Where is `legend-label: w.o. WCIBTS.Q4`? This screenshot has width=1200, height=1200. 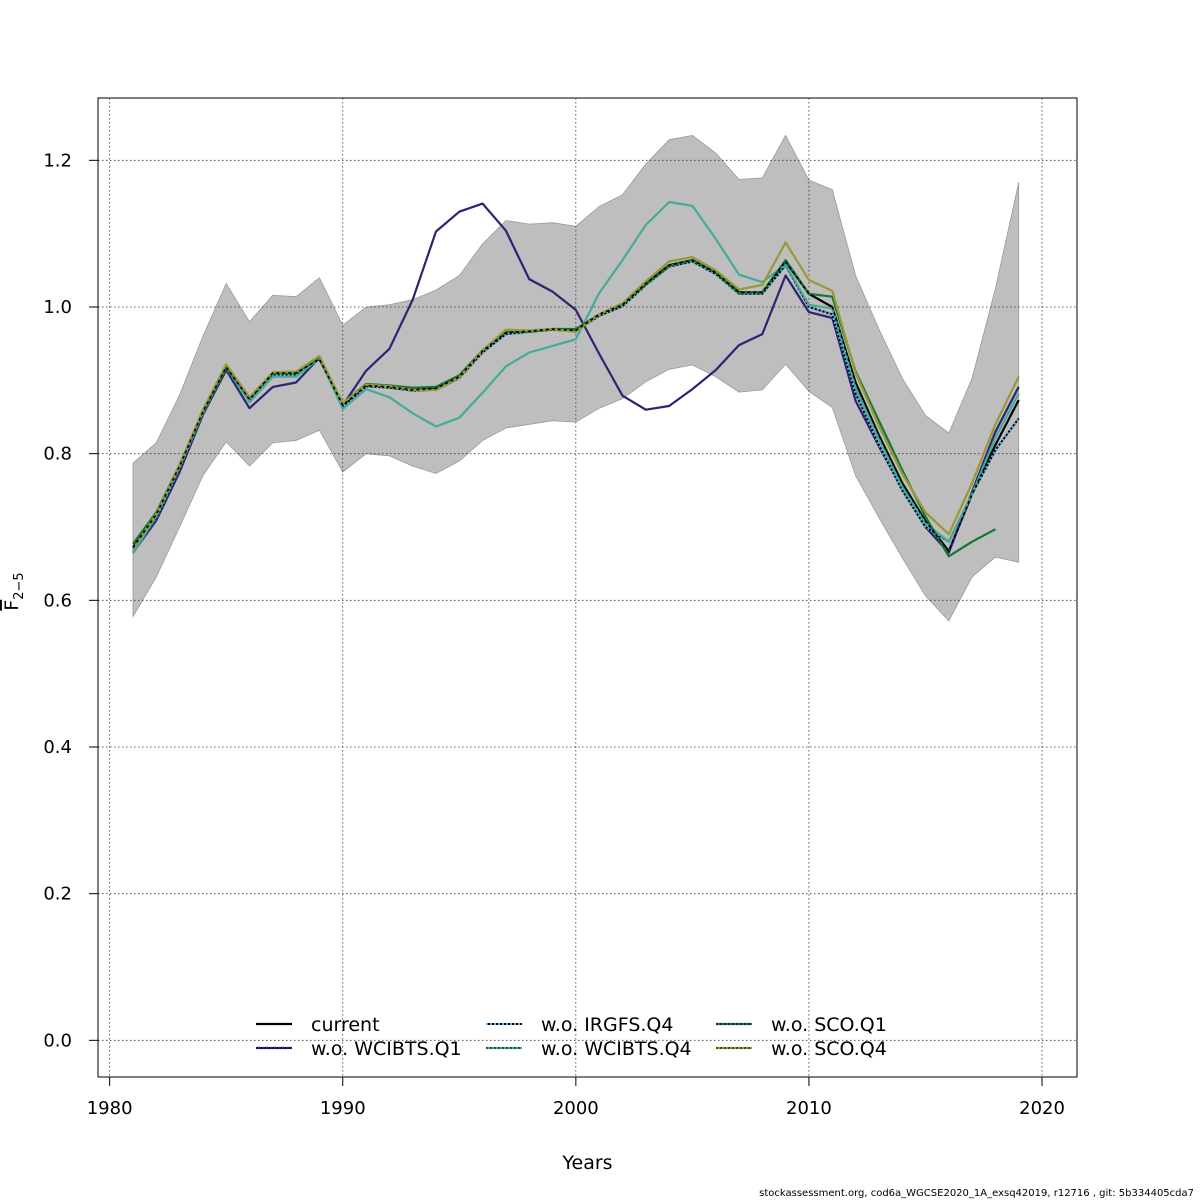
legend-label: w.o. WCIBTS.Q4 is located at coordinates (616, 1049).